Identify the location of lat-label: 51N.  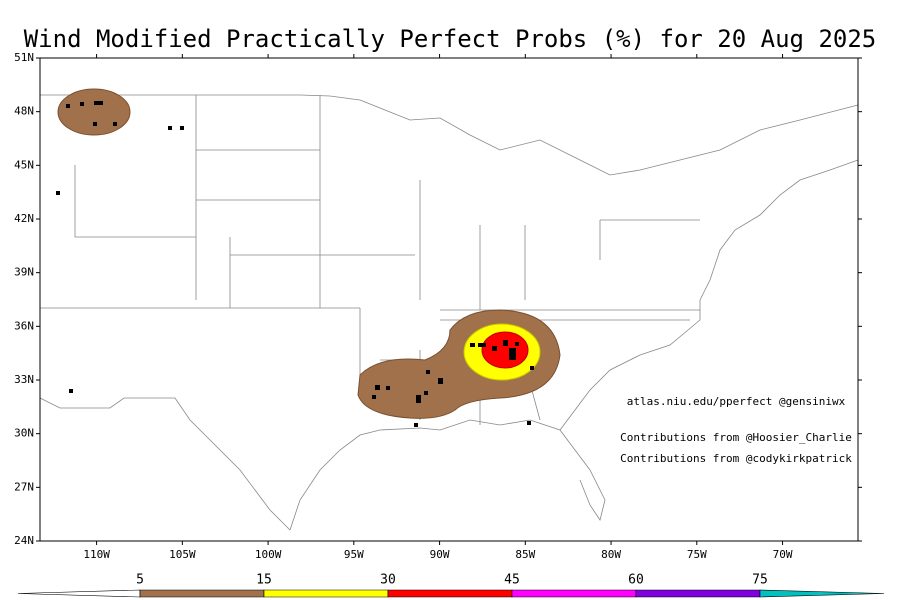
(24, 57).